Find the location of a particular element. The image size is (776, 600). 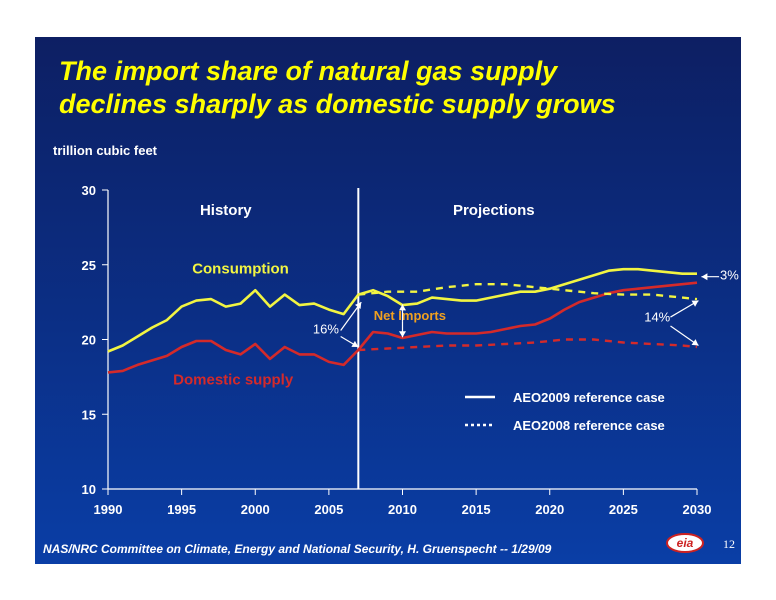

net-imports-arrow-down-head is located at coordinates (402, 334).